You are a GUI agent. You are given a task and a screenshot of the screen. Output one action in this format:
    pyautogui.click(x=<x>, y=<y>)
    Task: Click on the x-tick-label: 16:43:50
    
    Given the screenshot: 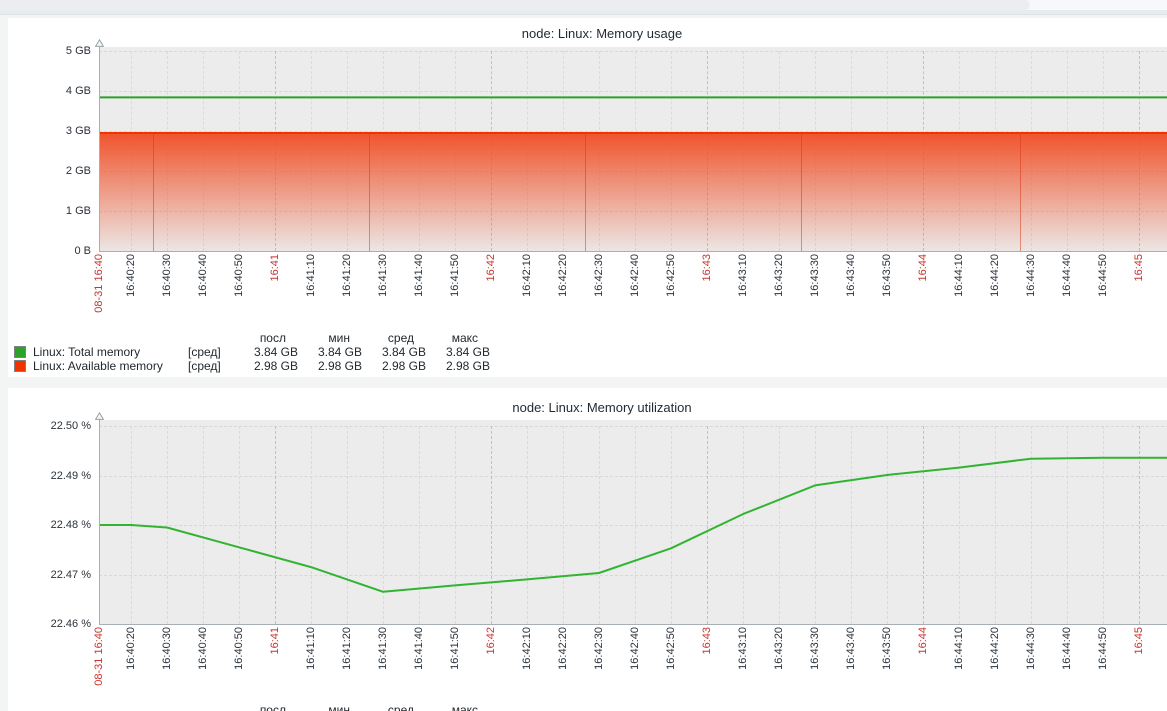 What is the action you would take?
    pyautogui.click(x=887, y=648)
    